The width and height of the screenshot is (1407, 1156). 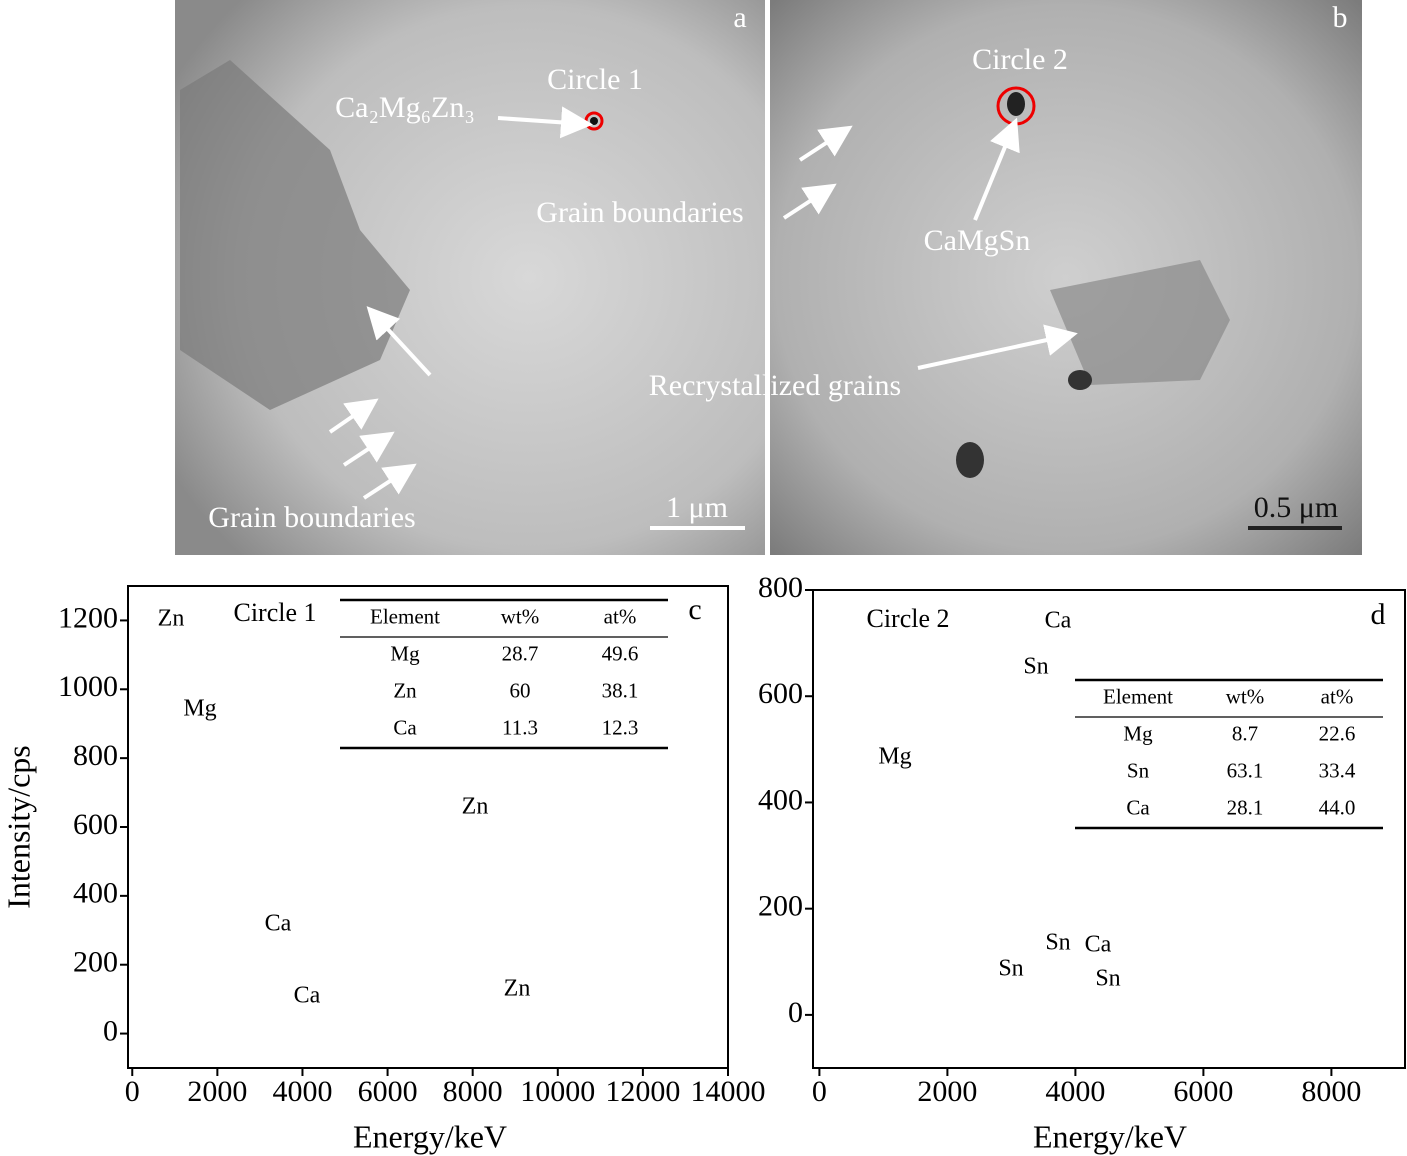 What do you see at coordinates (907, 618) in the screenshot?
I see `inset-label: Circle 2` at bounding box center [907, 618].